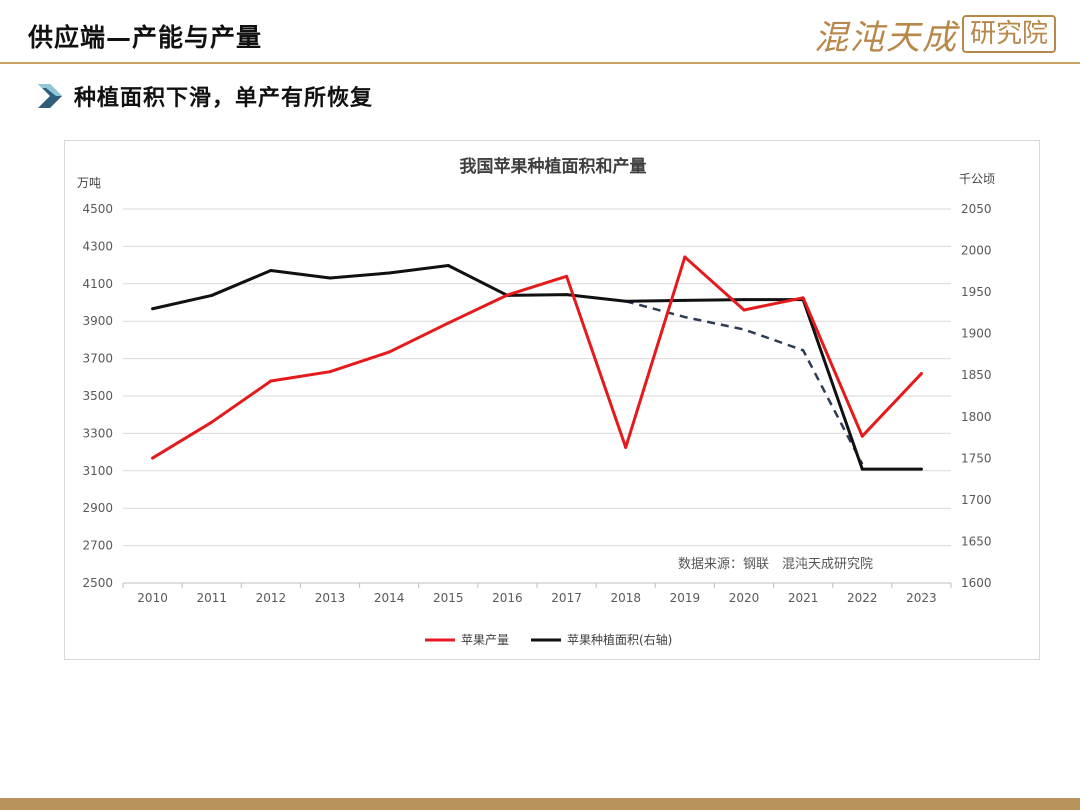  What do you see at coordinates (145, 37) in the screenshot?
I see `page-title: 供应端—产能与产量` at bounding box center [145, 37].